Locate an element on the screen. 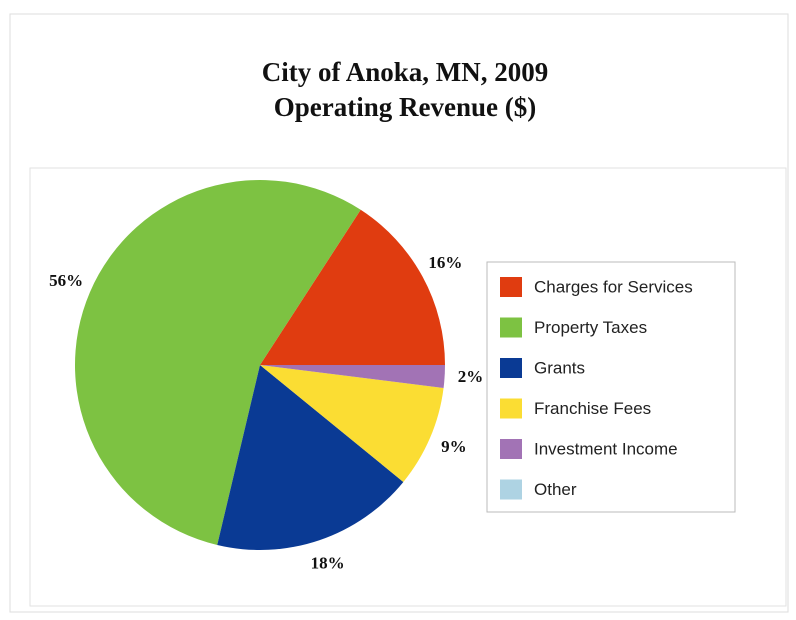 The width and height of the screenshot is (796, 620). slice-label: 18% is located at coordinates (328, 563).